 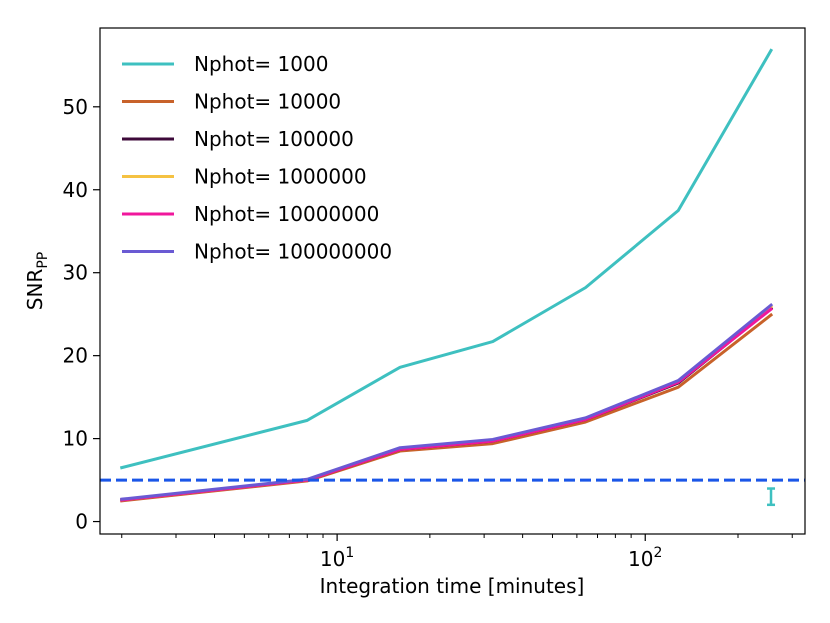 I want to click on y-axis-label: SNRPP, so click(x=37, y=281).